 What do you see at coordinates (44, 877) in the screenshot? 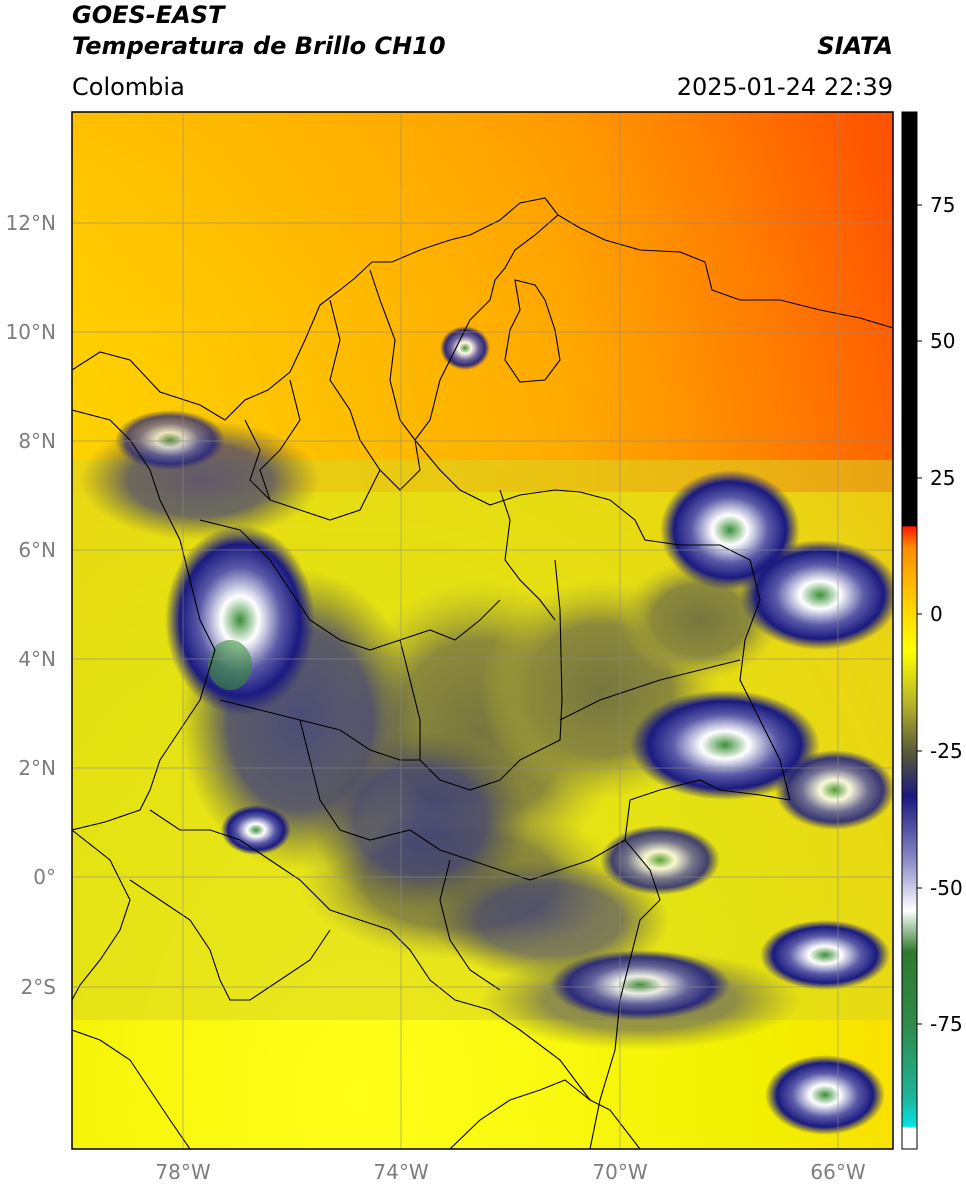
I see `lat-label: 0°` at bounding box center [44, 877].